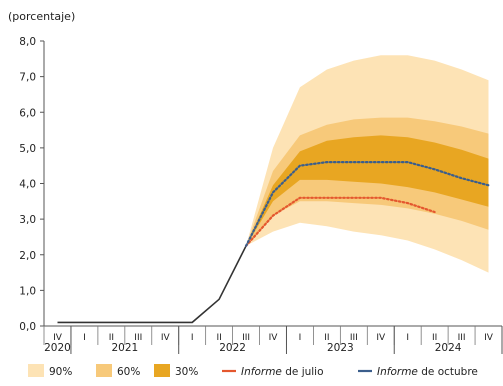 This screenshot has height=386, width=503. What do you see at coordinates (60, 372) in the screenshot?
I see `legend-label: 90%` at bounding box center [60, 372].